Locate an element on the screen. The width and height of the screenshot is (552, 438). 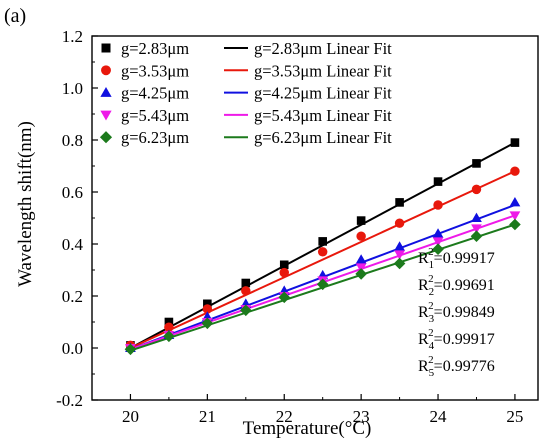
legend-fit-label: g=3.53μm Linear Fit is located at coordinates (323, 70).